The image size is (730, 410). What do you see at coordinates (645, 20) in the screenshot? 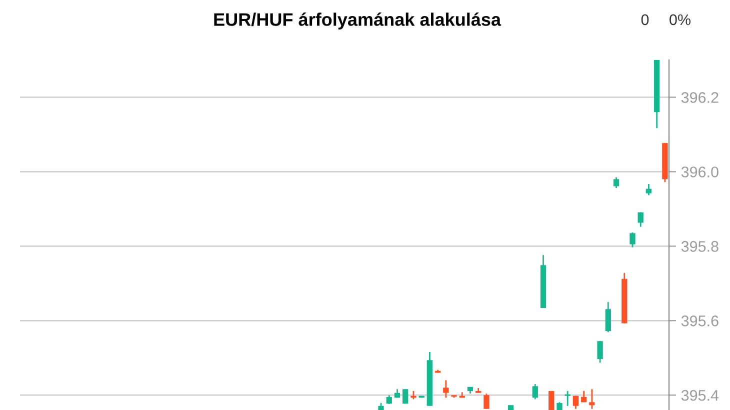
I see `text: 0` at bounding box center [645, 20].